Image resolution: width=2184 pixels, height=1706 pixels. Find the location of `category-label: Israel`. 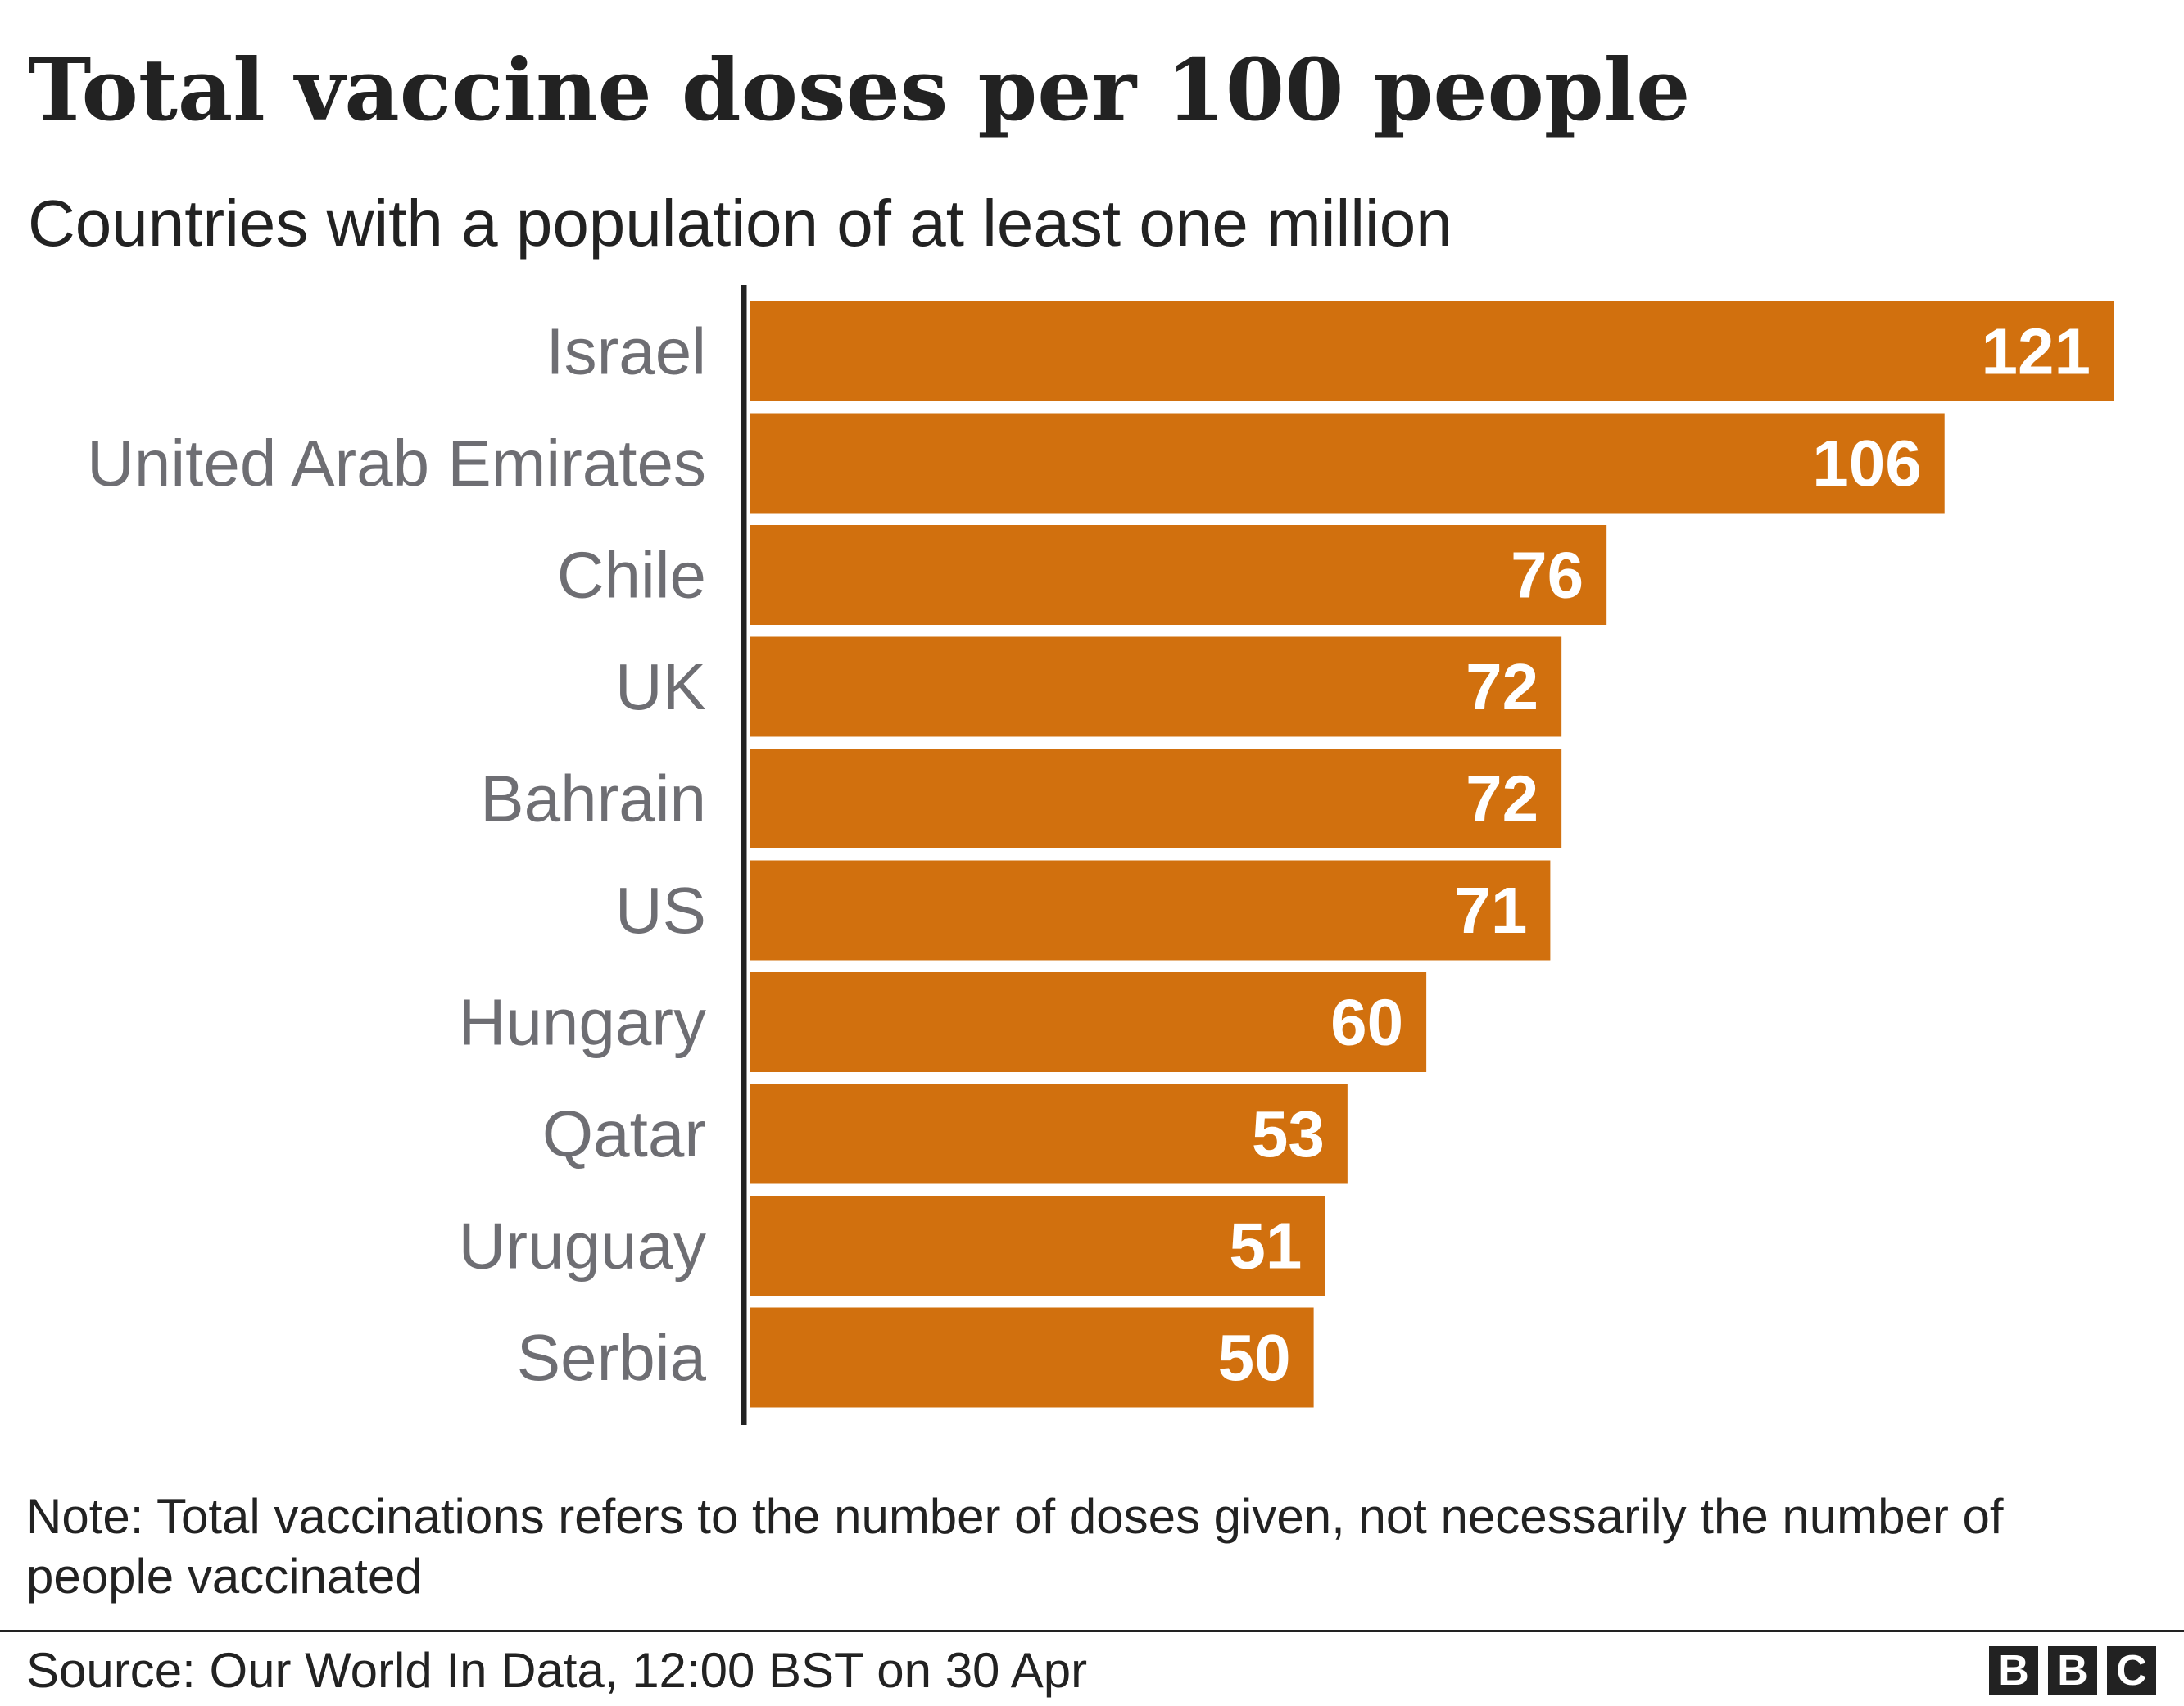

category-label: Israel is located at coordinates (626, 351).